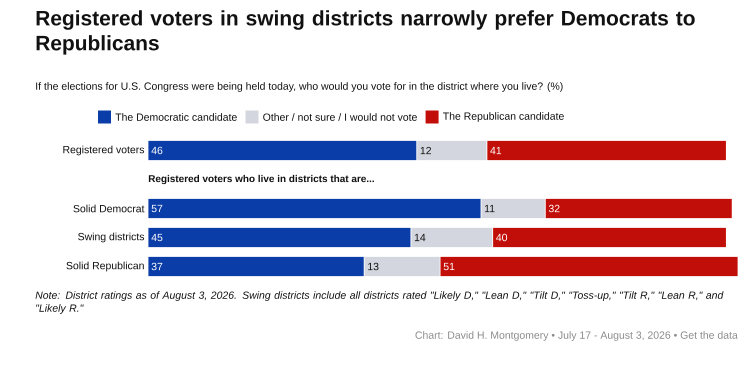  Describe the element at coordinates (108, 208) in the screenshot. I see `y-tick-label: Solid Democrat` at that location.